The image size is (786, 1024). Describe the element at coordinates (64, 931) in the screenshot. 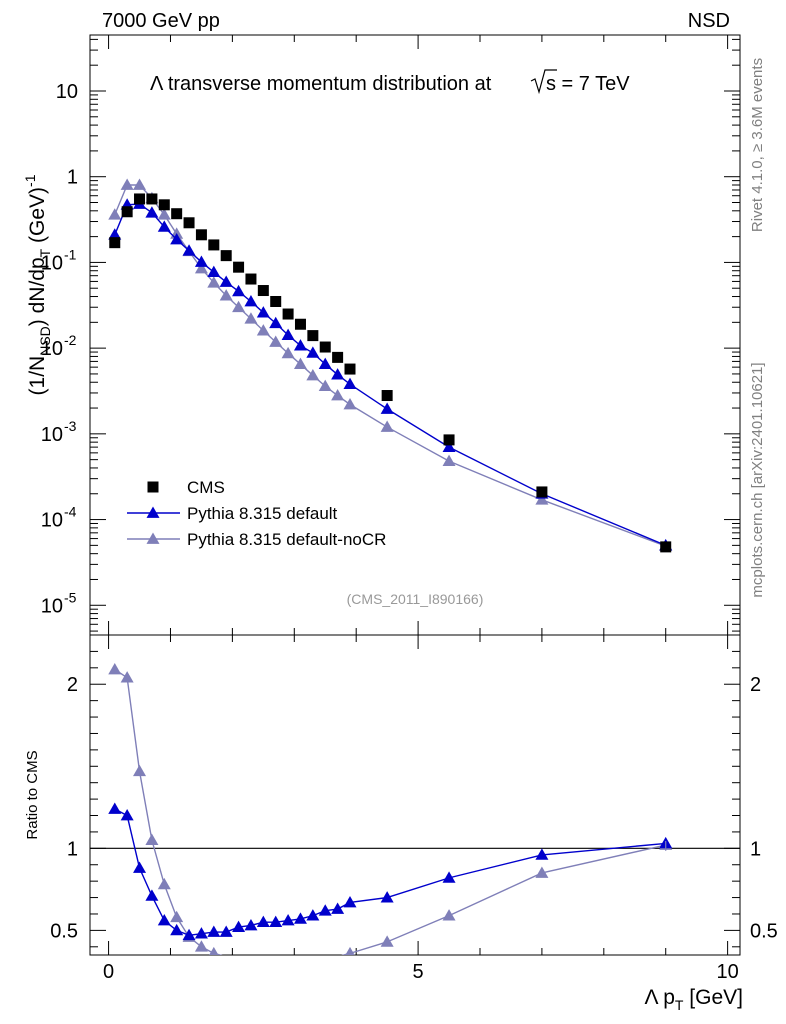

I see `ratio-y-tick-label: 0.5` at that location.